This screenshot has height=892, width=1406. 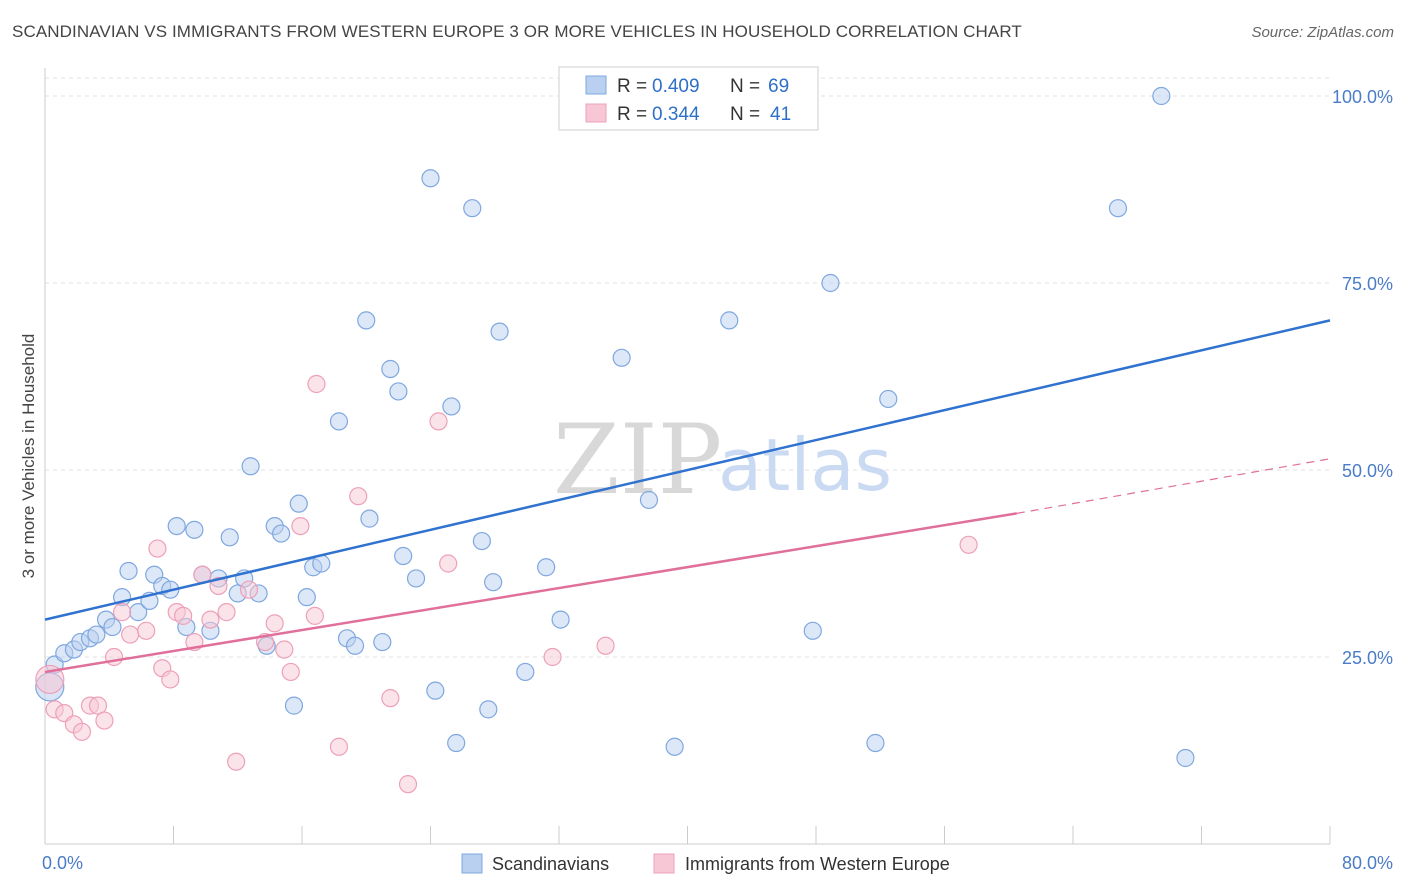 What do you see at coordinates (1367, 284) in the screenshot?
I see `y-tick-label-75: 75.0%` at bounding box center [1367, 284].